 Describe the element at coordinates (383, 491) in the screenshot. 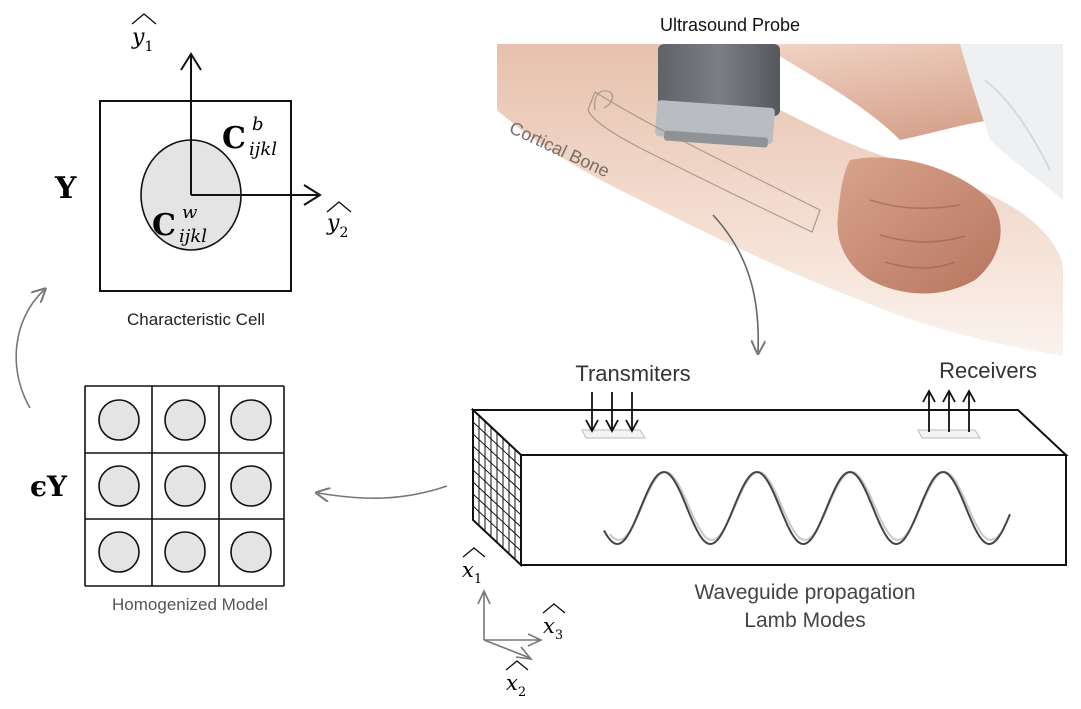

I see `curved-arrow-left` at that location.